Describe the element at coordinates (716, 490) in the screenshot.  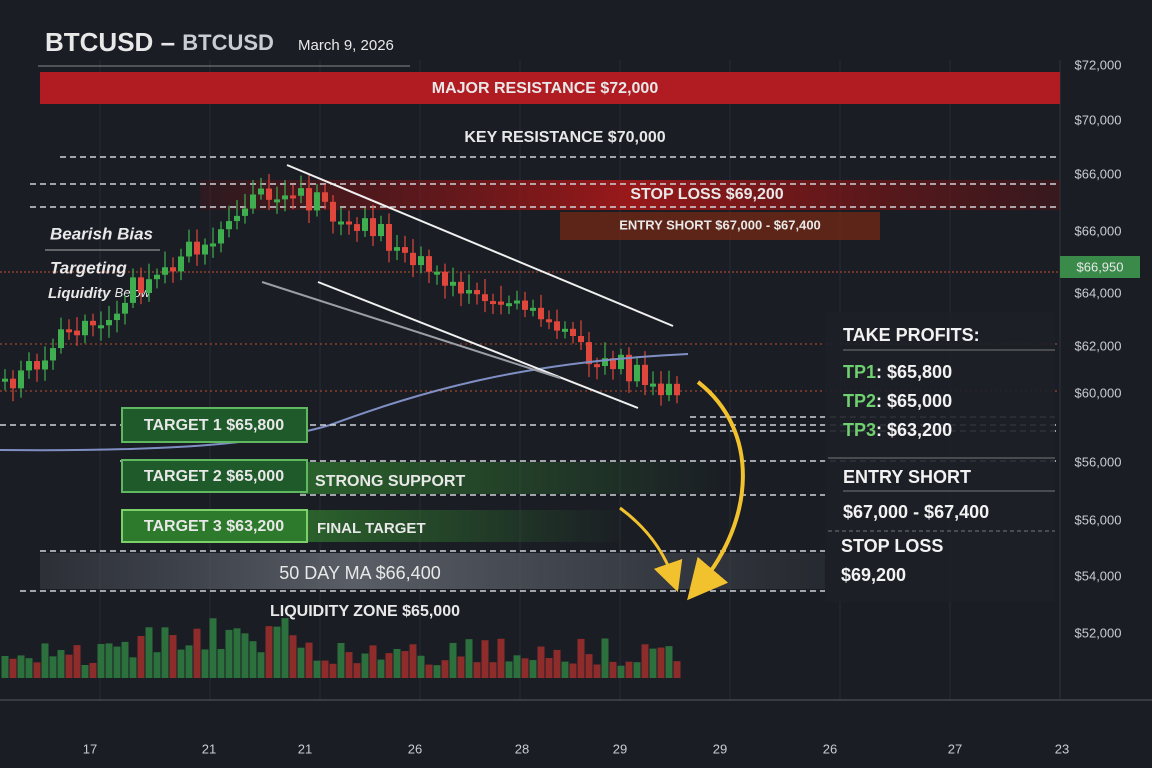
I see `arrow` at that location.